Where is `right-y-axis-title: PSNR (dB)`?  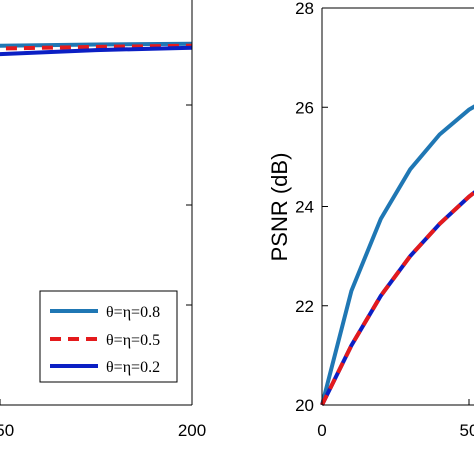 right-y-axis-title: PSNR (dB) is located at coordinates (279, 207).